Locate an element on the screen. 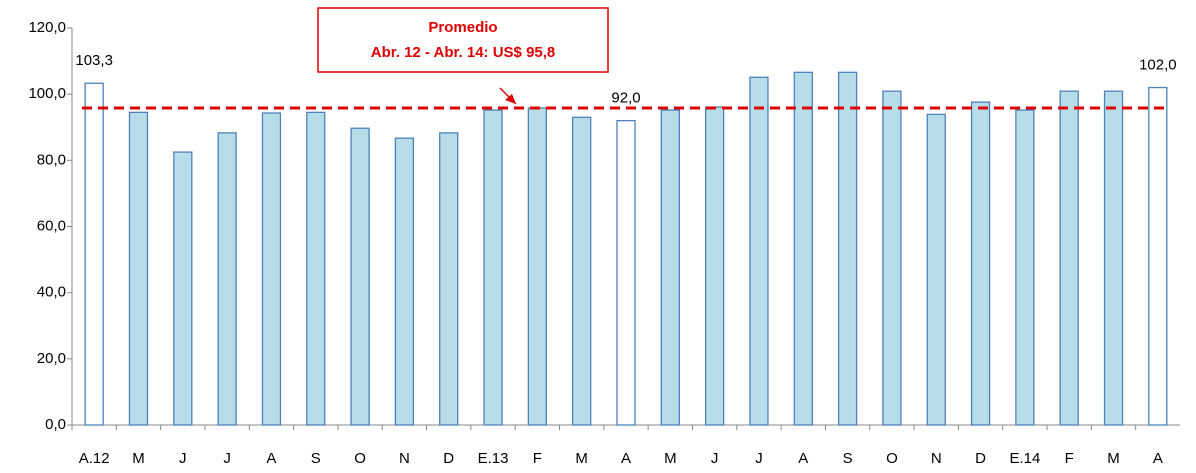  y-tick-label: 100,0 is located at coordinates (47, 93).